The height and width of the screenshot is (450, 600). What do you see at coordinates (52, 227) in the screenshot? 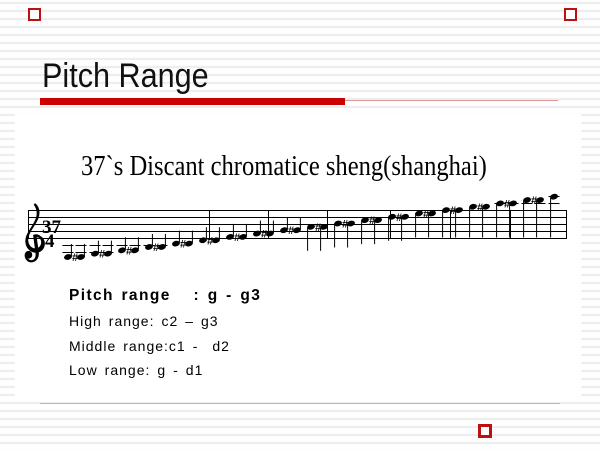
I see `svg-text: 37` at bounding box center [52, 227].